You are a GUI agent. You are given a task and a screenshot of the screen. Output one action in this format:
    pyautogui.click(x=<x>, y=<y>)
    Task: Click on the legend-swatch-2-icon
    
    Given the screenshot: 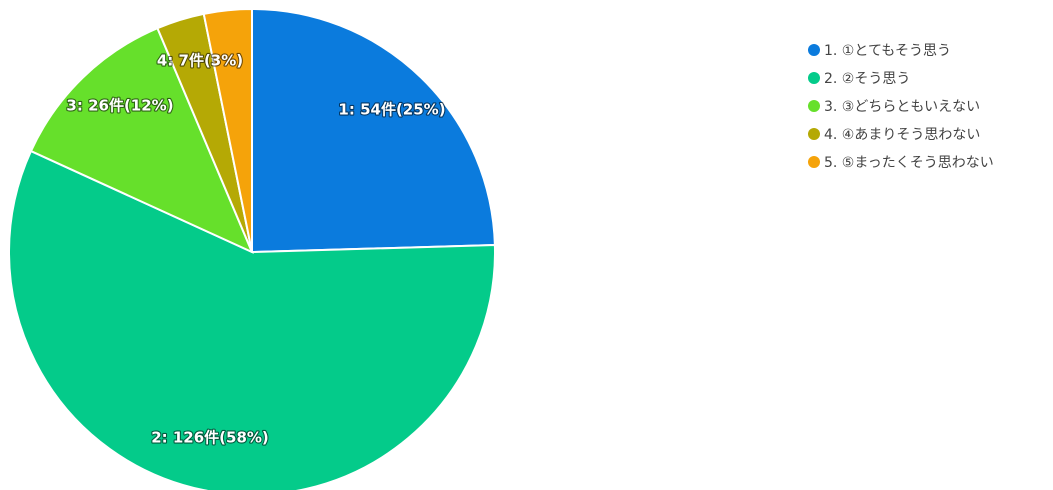 What is the action you would take?
    pyautogui.click(x=814, y=78)
    